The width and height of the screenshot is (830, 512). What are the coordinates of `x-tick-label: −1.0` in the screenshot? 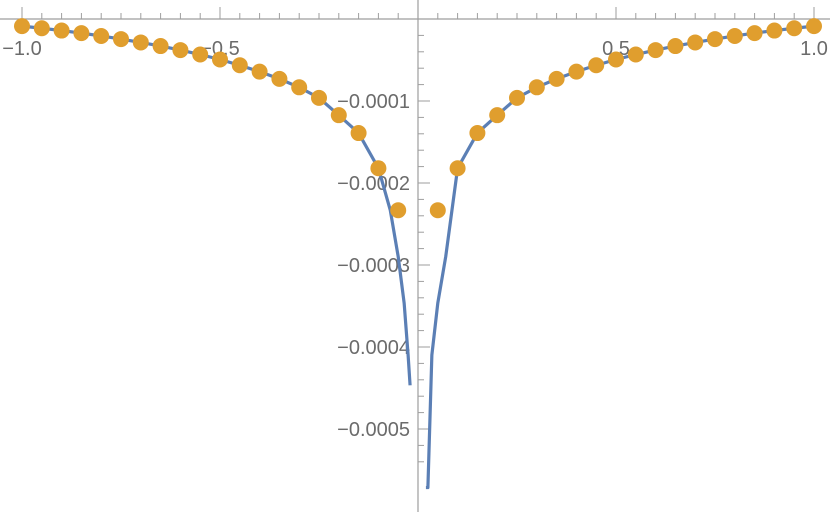 It's located at (21, 49).